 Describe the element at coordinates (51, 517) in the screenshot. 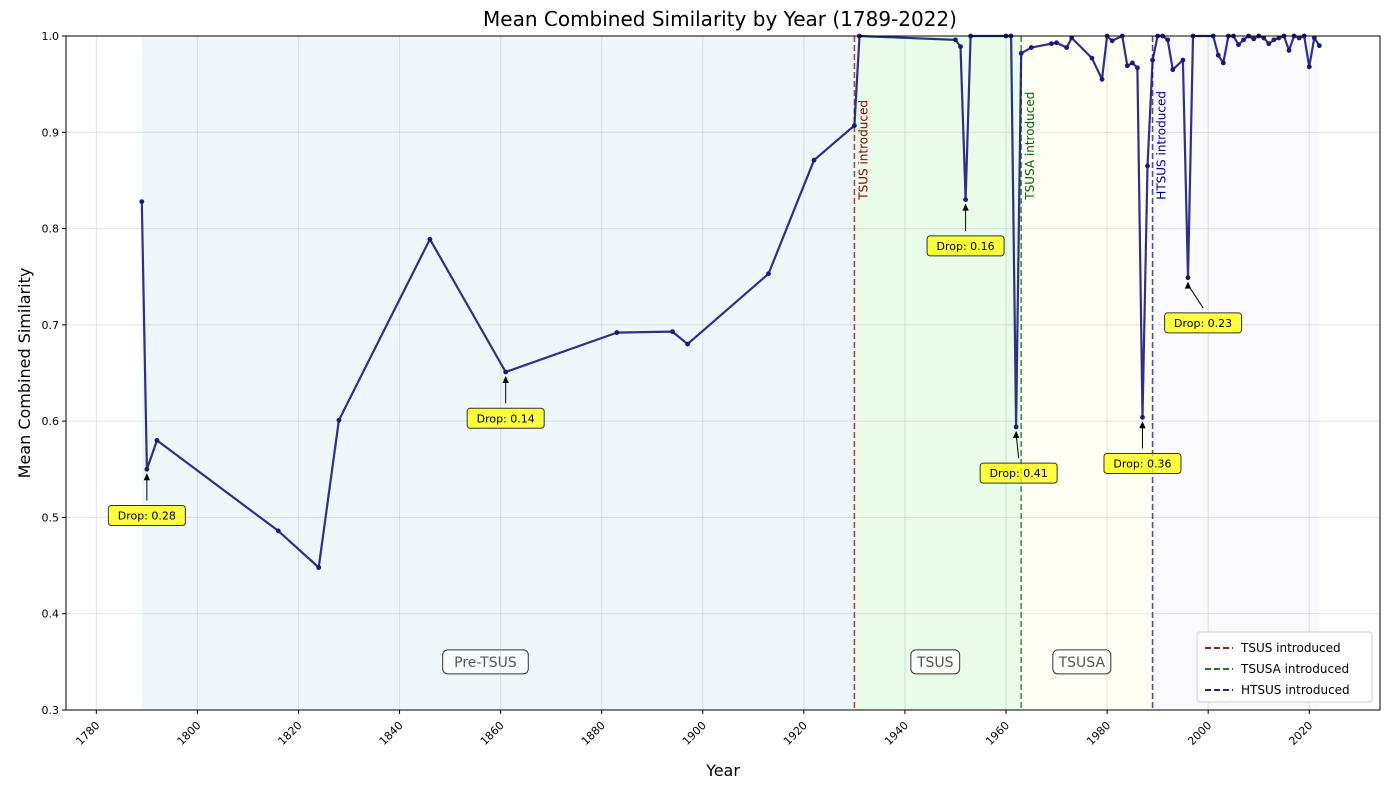

I see `y-tick-label: 0.5` at that location.